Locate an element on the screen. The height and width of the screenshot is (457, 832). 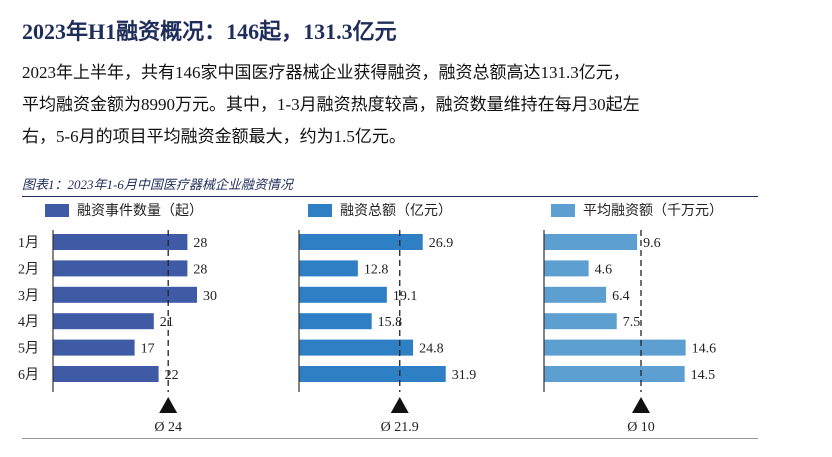
figure-caption: 图表1：2023年1-6月中国医疗器械企业融资情况 is located at coordinates (157, 184).